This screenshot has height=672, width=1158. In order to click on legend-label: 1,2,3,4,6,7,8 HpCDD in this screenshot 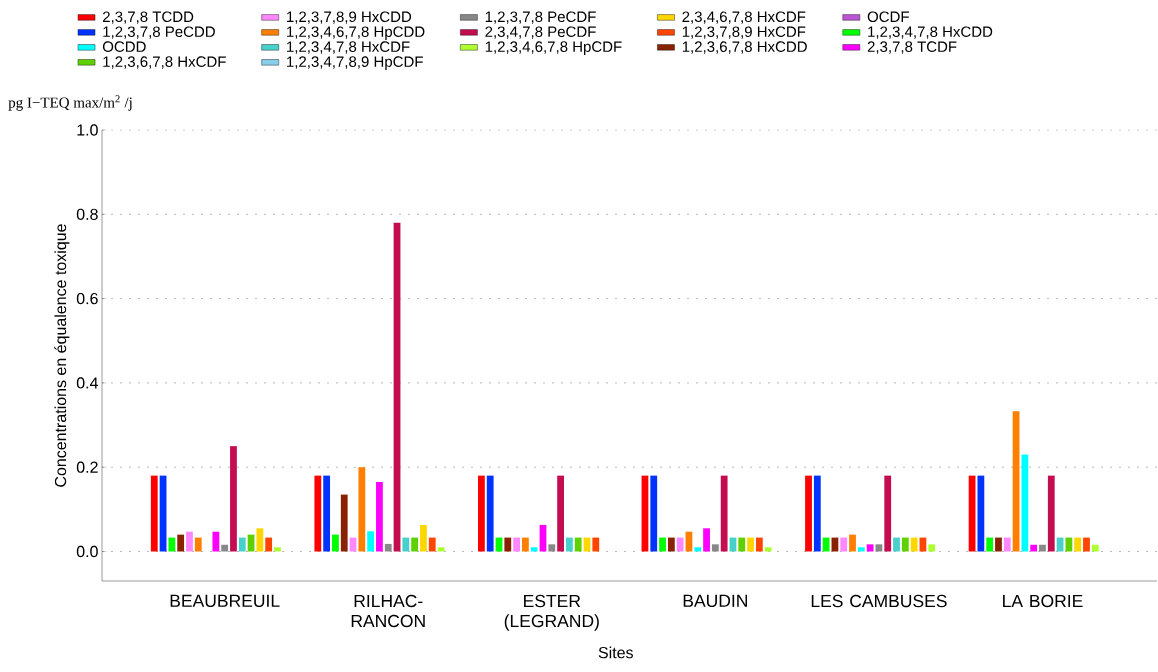, I will do `click(356, 33)`.